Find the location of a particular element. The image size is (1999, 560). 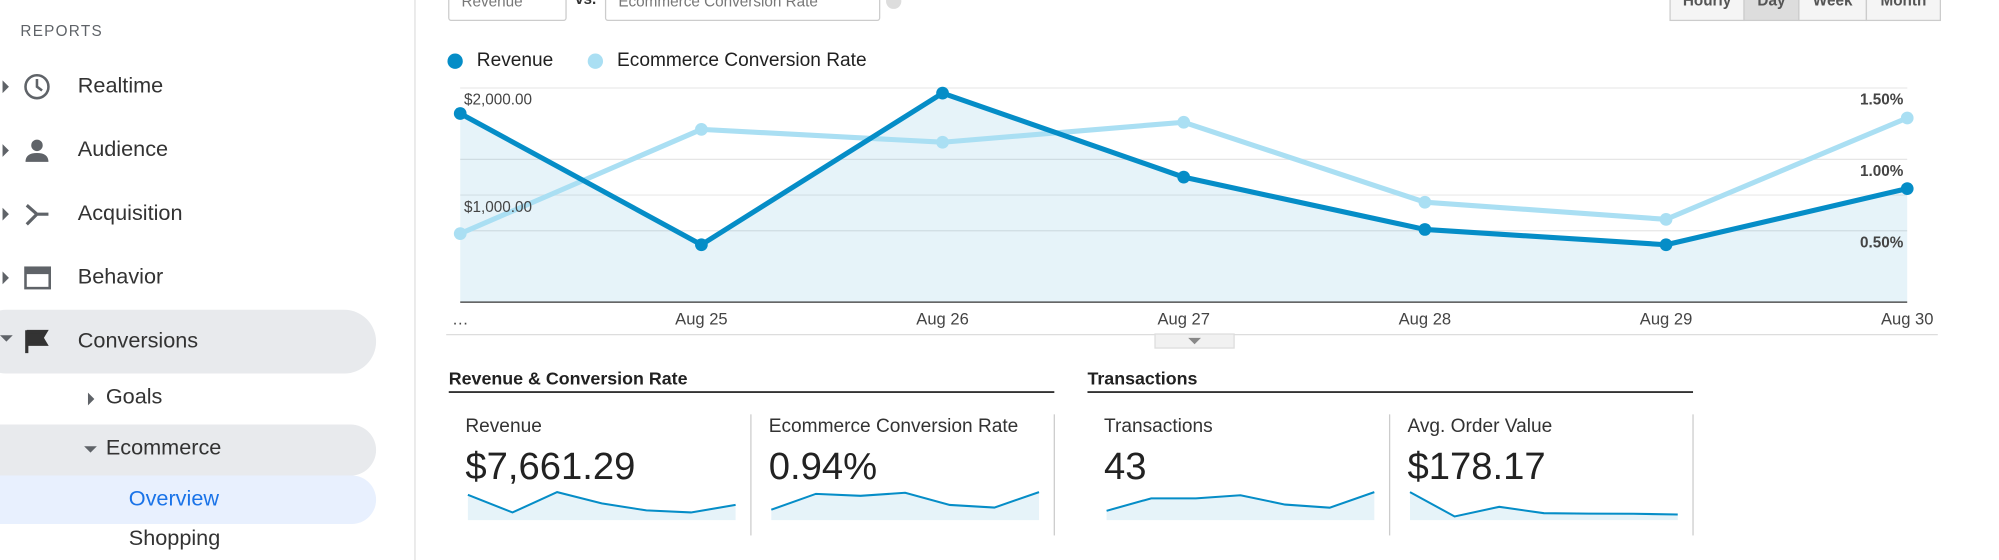

card-label: Avg. Order Value is located at coordinates (1479, 426).